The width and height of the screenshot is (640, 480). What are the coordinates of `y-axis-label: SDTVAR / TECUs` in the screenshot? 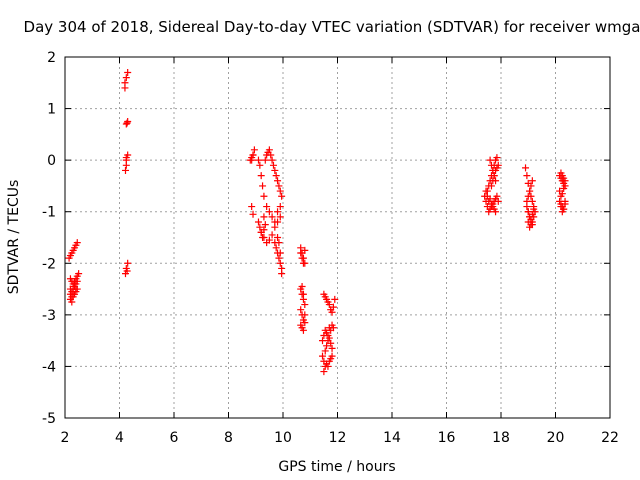 It's located at (14, 237).